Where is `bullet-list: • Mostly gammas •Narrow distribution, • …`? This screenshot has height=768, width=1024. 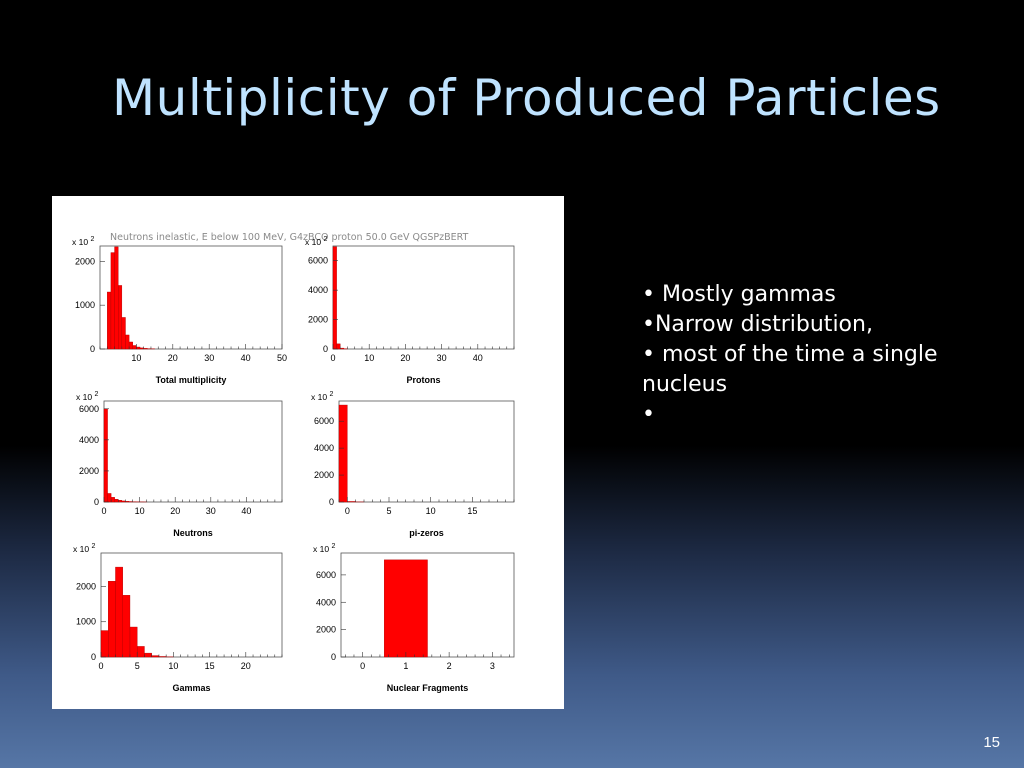 bullet-list: • Mostly gammas •Narrow distribution, • … is located at coordinates (792, 355).